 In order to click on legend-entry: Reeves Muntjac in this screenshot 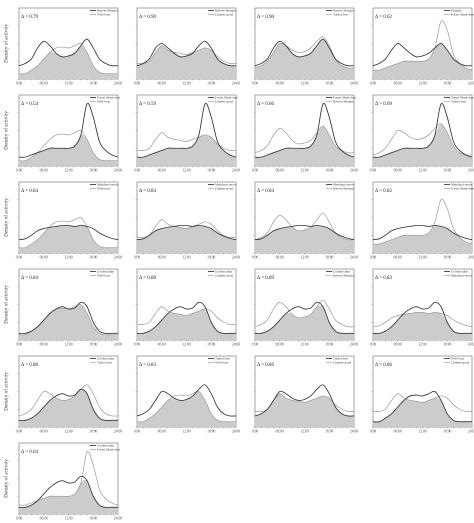, I will do `click(344, 276)`.